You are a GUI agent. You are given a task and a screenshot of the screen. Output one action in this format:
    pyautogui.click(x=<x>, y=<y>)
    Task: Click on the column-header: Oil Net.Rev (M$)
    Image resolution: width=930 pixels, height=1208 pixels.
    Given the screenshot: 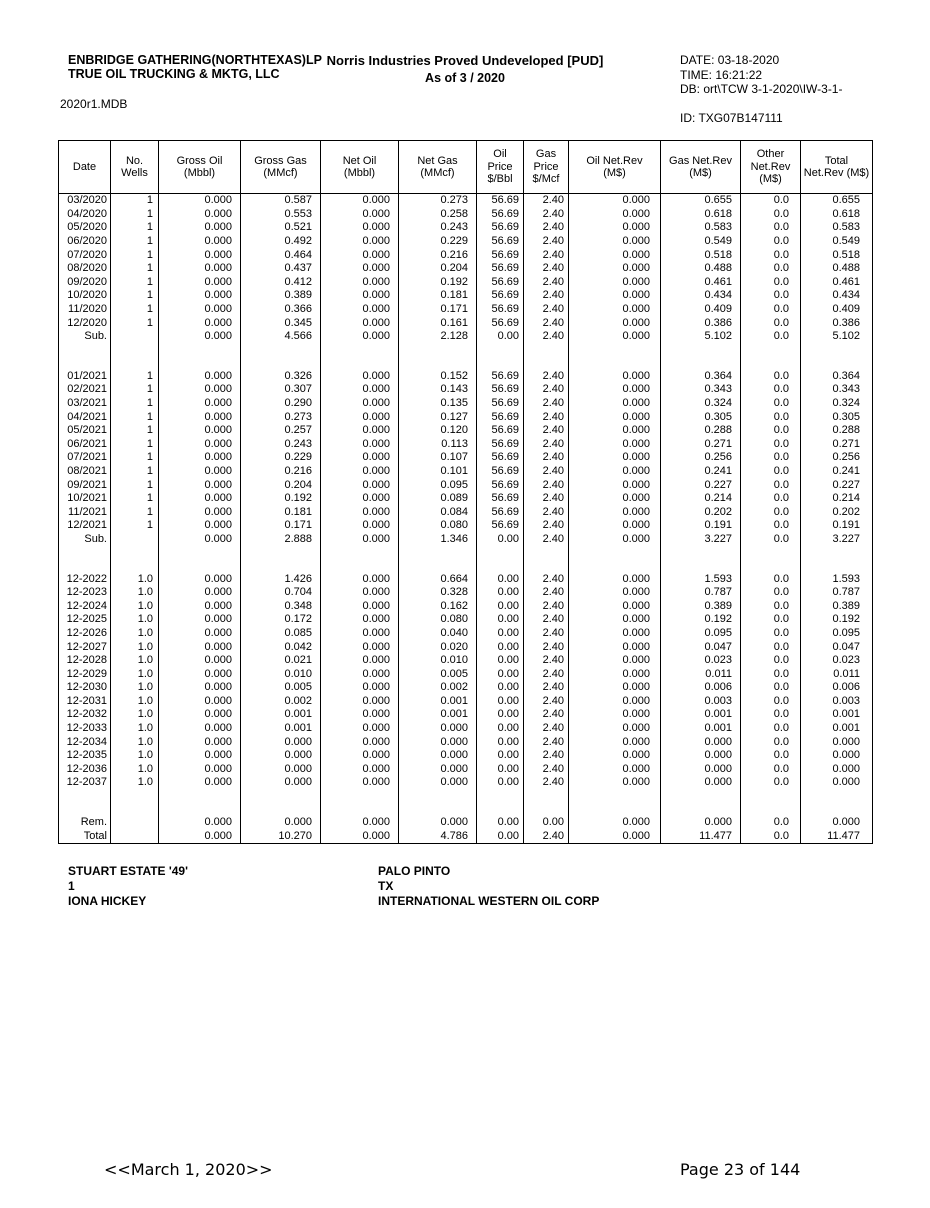 What is the action you would take?
    pyautogui.click(x=614, y=167)
    